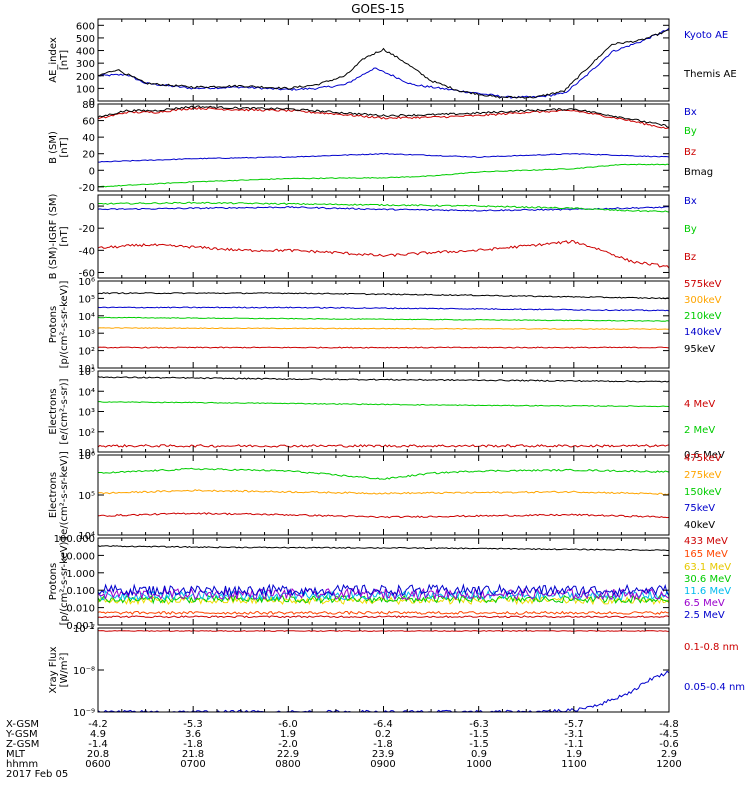 The height and width of the screenshot is (800, 750). I want to click on y-axis-label-line: Protons, so click(53, 324).